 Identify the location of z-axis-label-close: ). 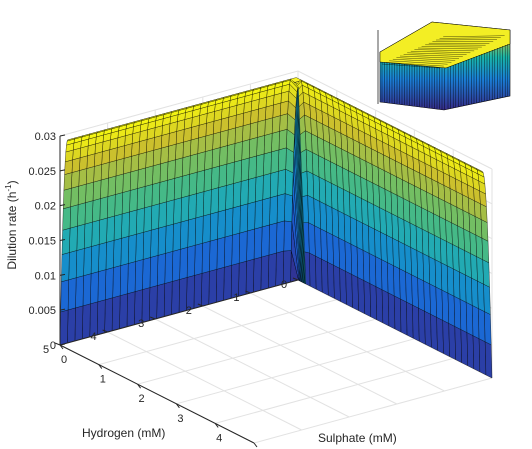
(12, 182).